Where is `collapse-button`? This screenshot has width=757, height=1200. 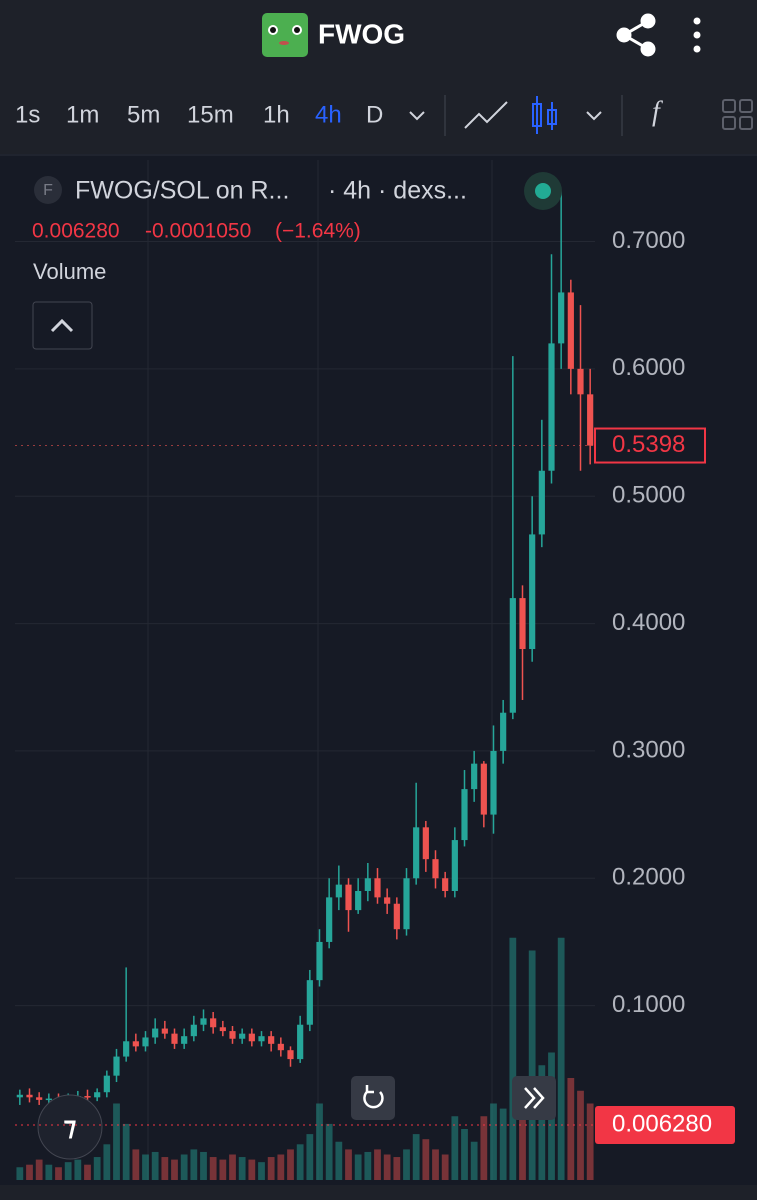 collapse-button is located at coordinates (62, 325).